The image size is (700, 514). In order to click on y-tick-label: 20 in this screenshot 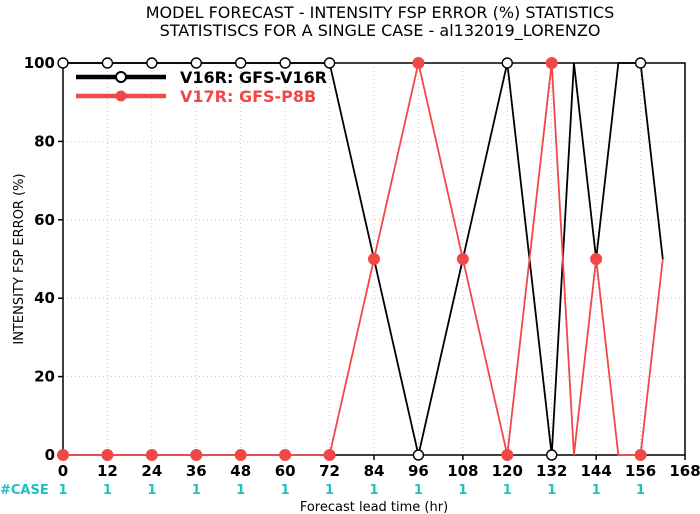, I will do `click(44, 377)`.